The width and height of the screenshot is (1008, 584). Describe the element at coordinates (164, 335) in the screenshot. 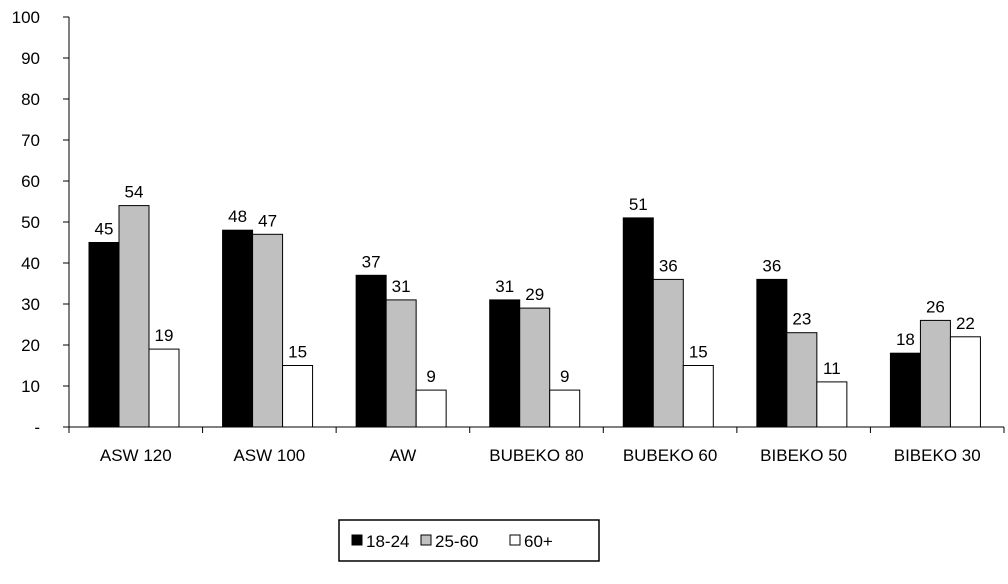

I see `data-label: 19` at that location.